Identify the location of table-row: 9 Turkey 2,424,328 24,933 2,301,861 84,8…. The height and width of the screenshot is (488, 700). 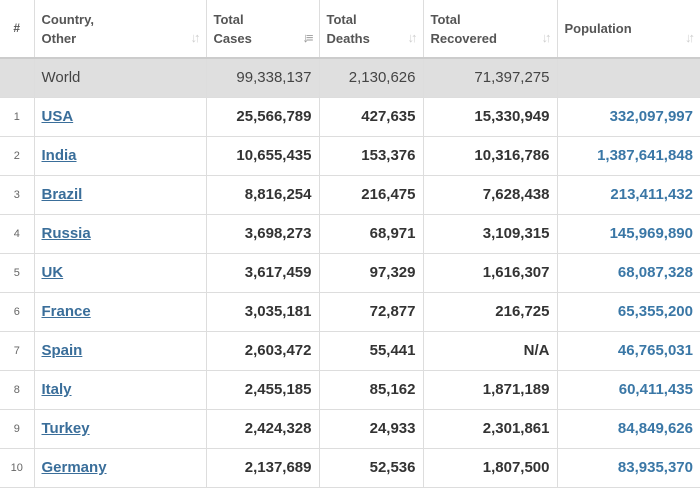
(350, 429).